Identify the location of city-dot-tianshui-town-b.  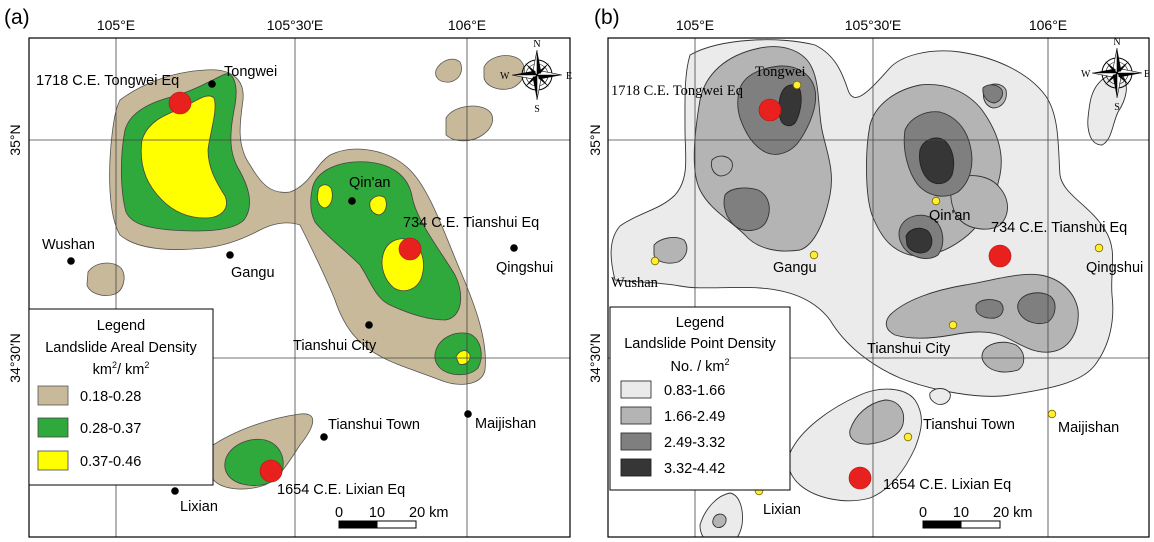
(908, 437).